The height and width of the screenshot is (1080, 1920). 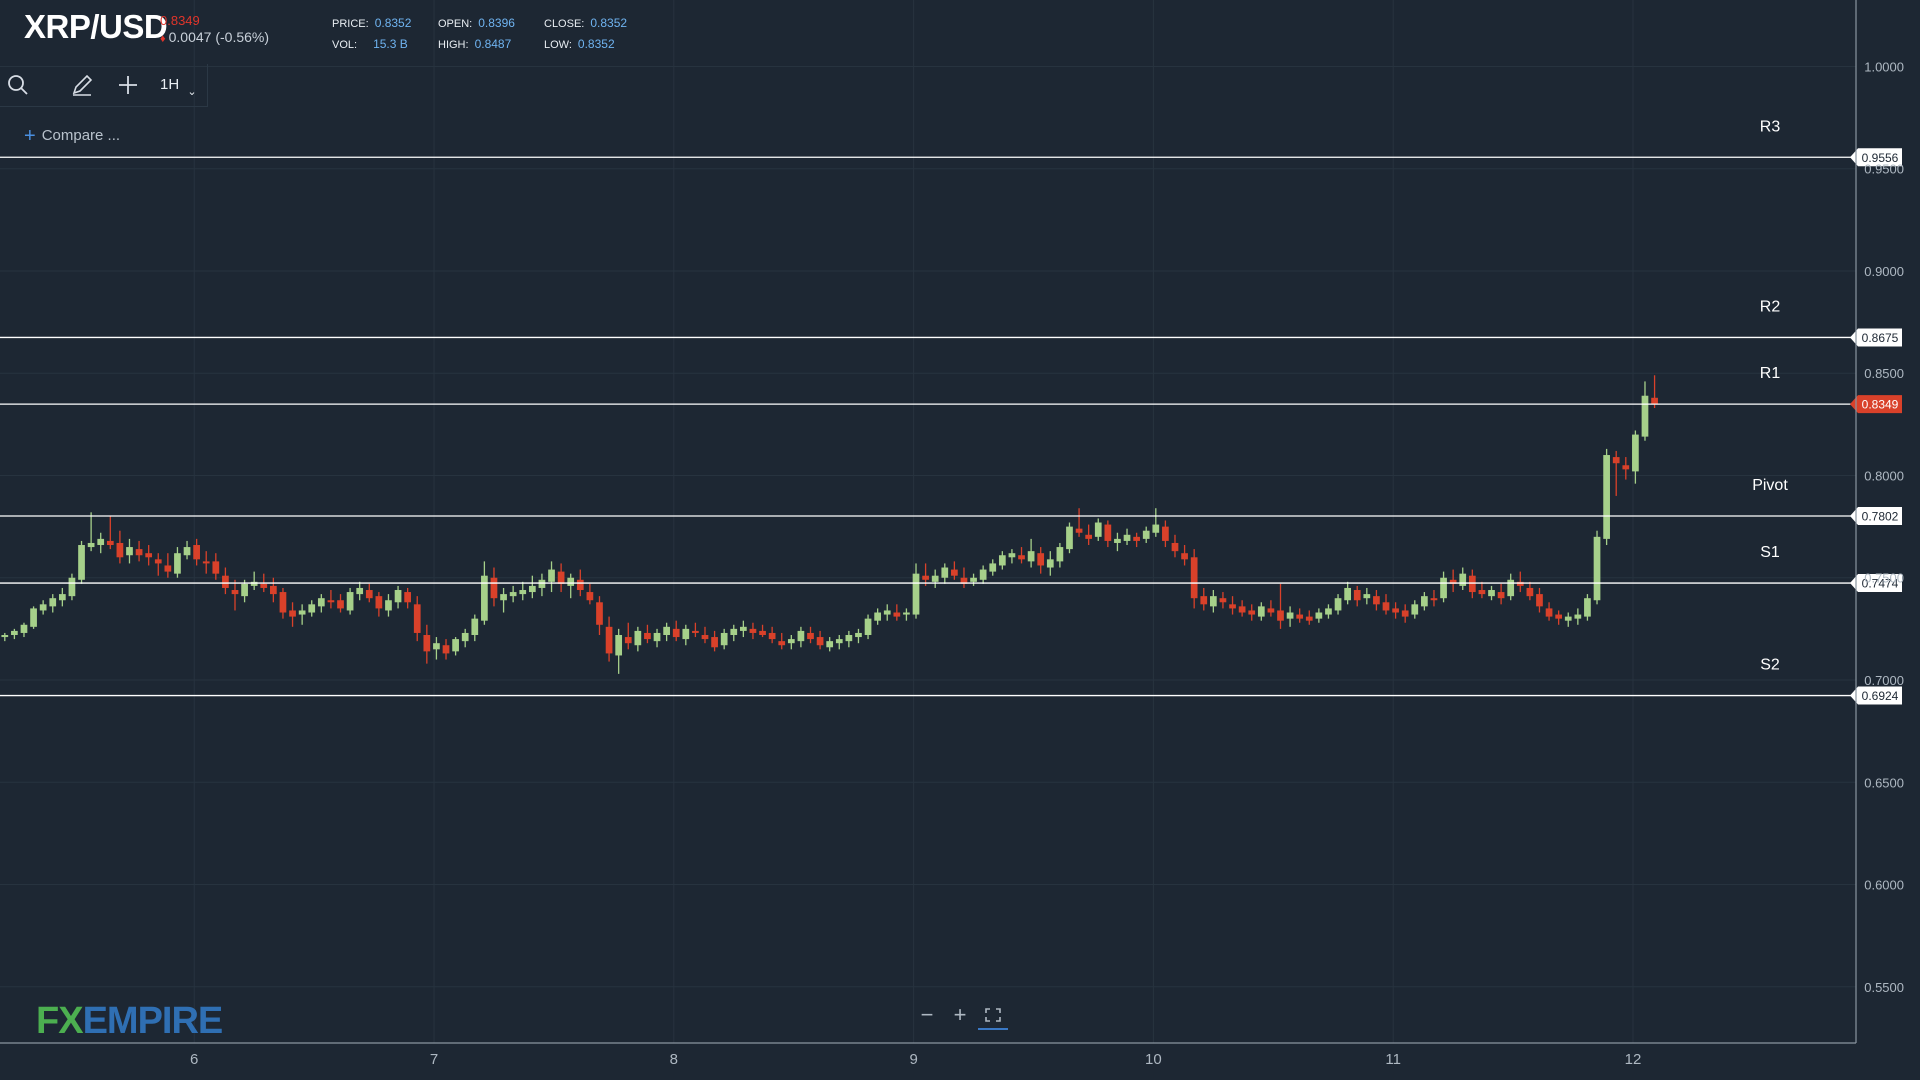 What do you see at coordinates (345, 45) in the screenshot?
I see `stat-label: VOL:` at bounding box center [345, 45].